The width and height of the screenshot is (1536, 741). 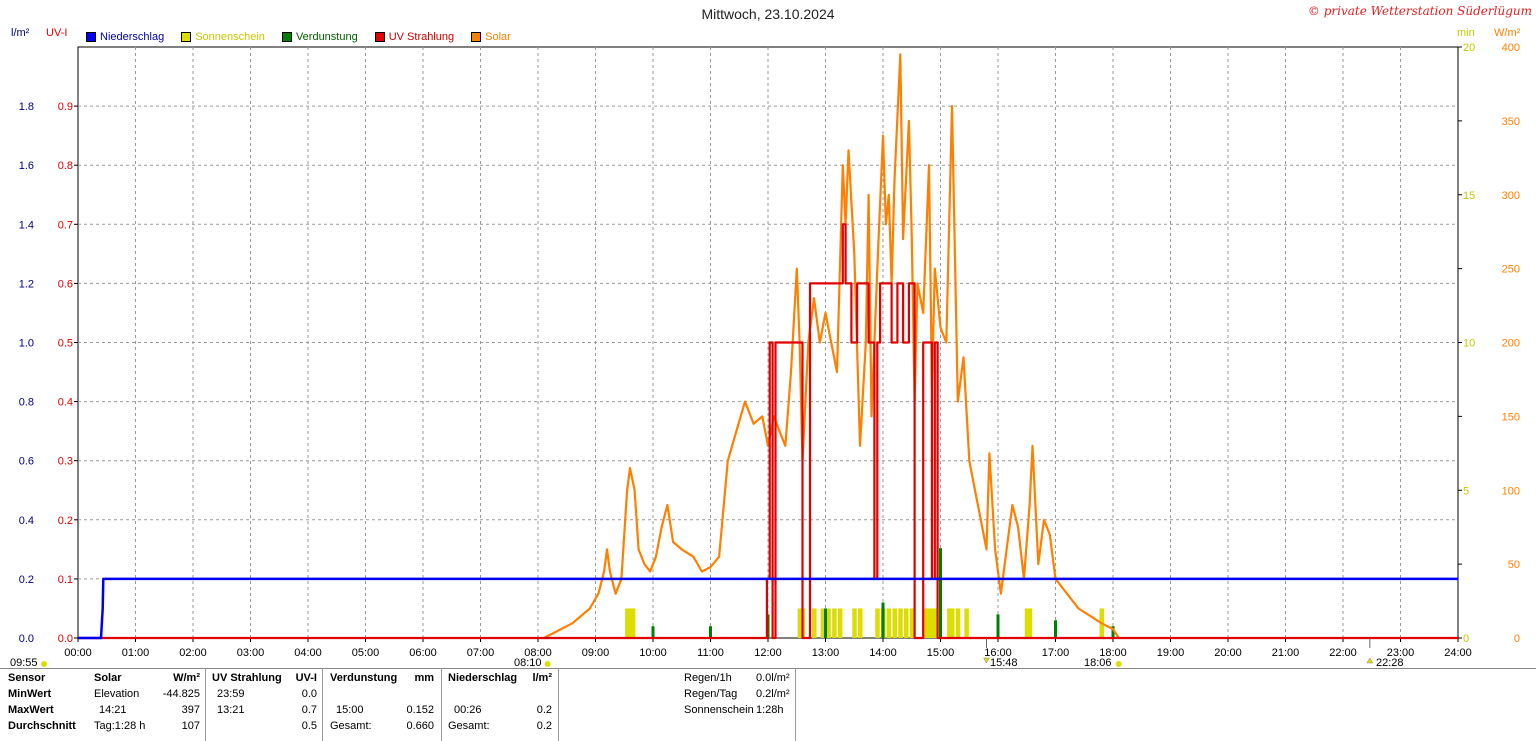 What do you see at coordinates (469, 726) in the screenshot?
I see `precip-avg-label: Gesamt:` at bounding box center [469, 726].